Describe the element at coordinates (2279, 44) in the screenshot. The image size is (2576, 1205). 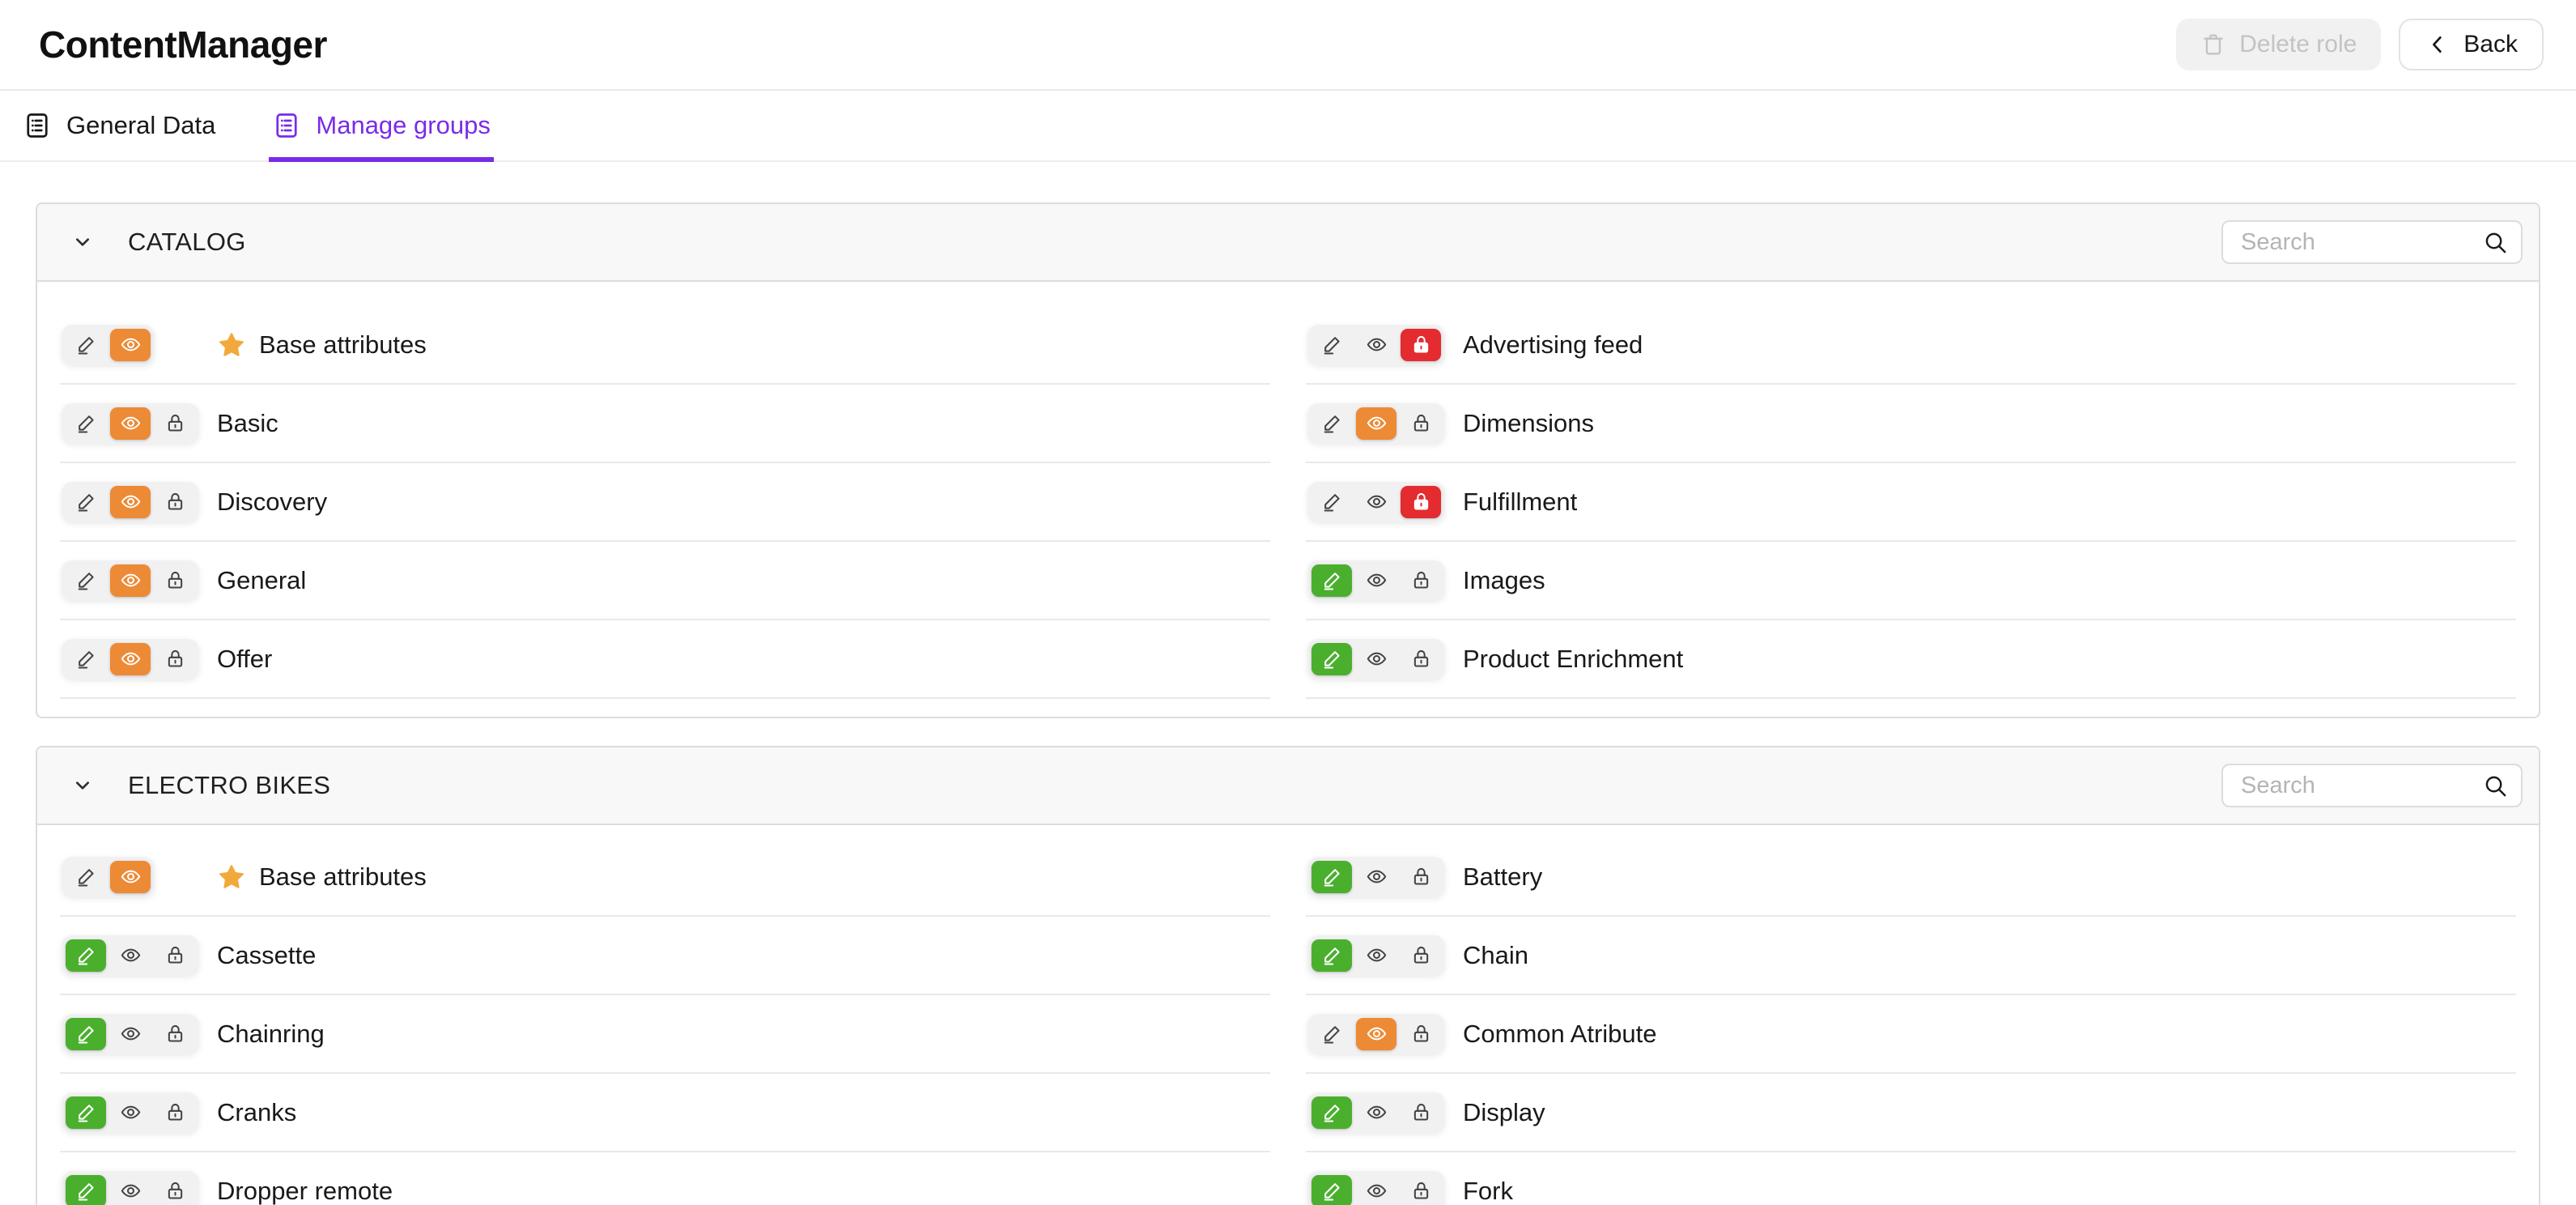
I see `delete-role-button: Delete role` at that location.